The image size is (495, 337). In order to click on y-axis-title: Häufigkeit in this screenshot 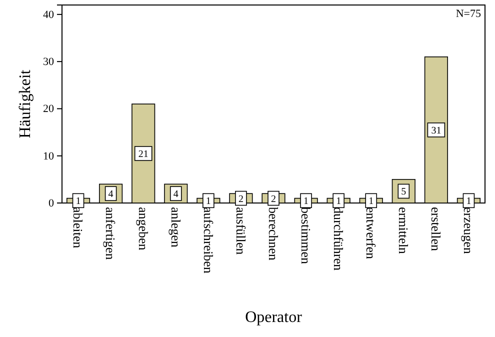, I will do `click(25, 103)`.